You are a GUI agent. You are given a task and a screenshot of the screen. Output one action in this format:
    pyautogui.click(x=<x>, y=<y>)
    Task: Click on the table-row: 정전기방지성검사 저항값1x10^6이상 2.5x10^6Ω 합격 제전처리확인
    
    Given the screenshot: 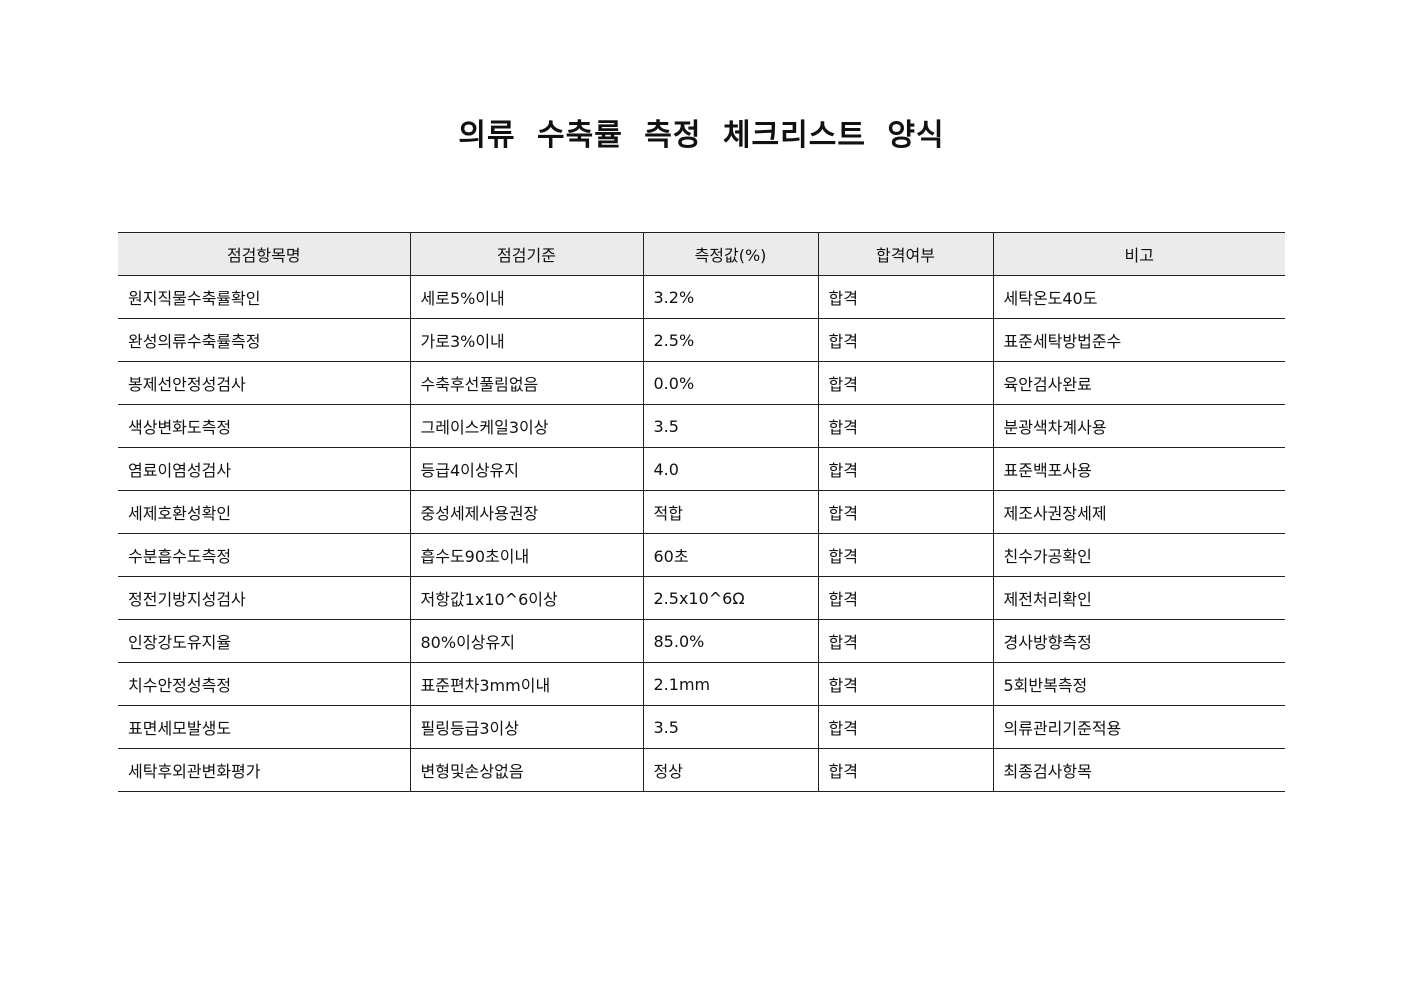 What is the action you would take?
    pyautogui.click(x=701, y=598)
    